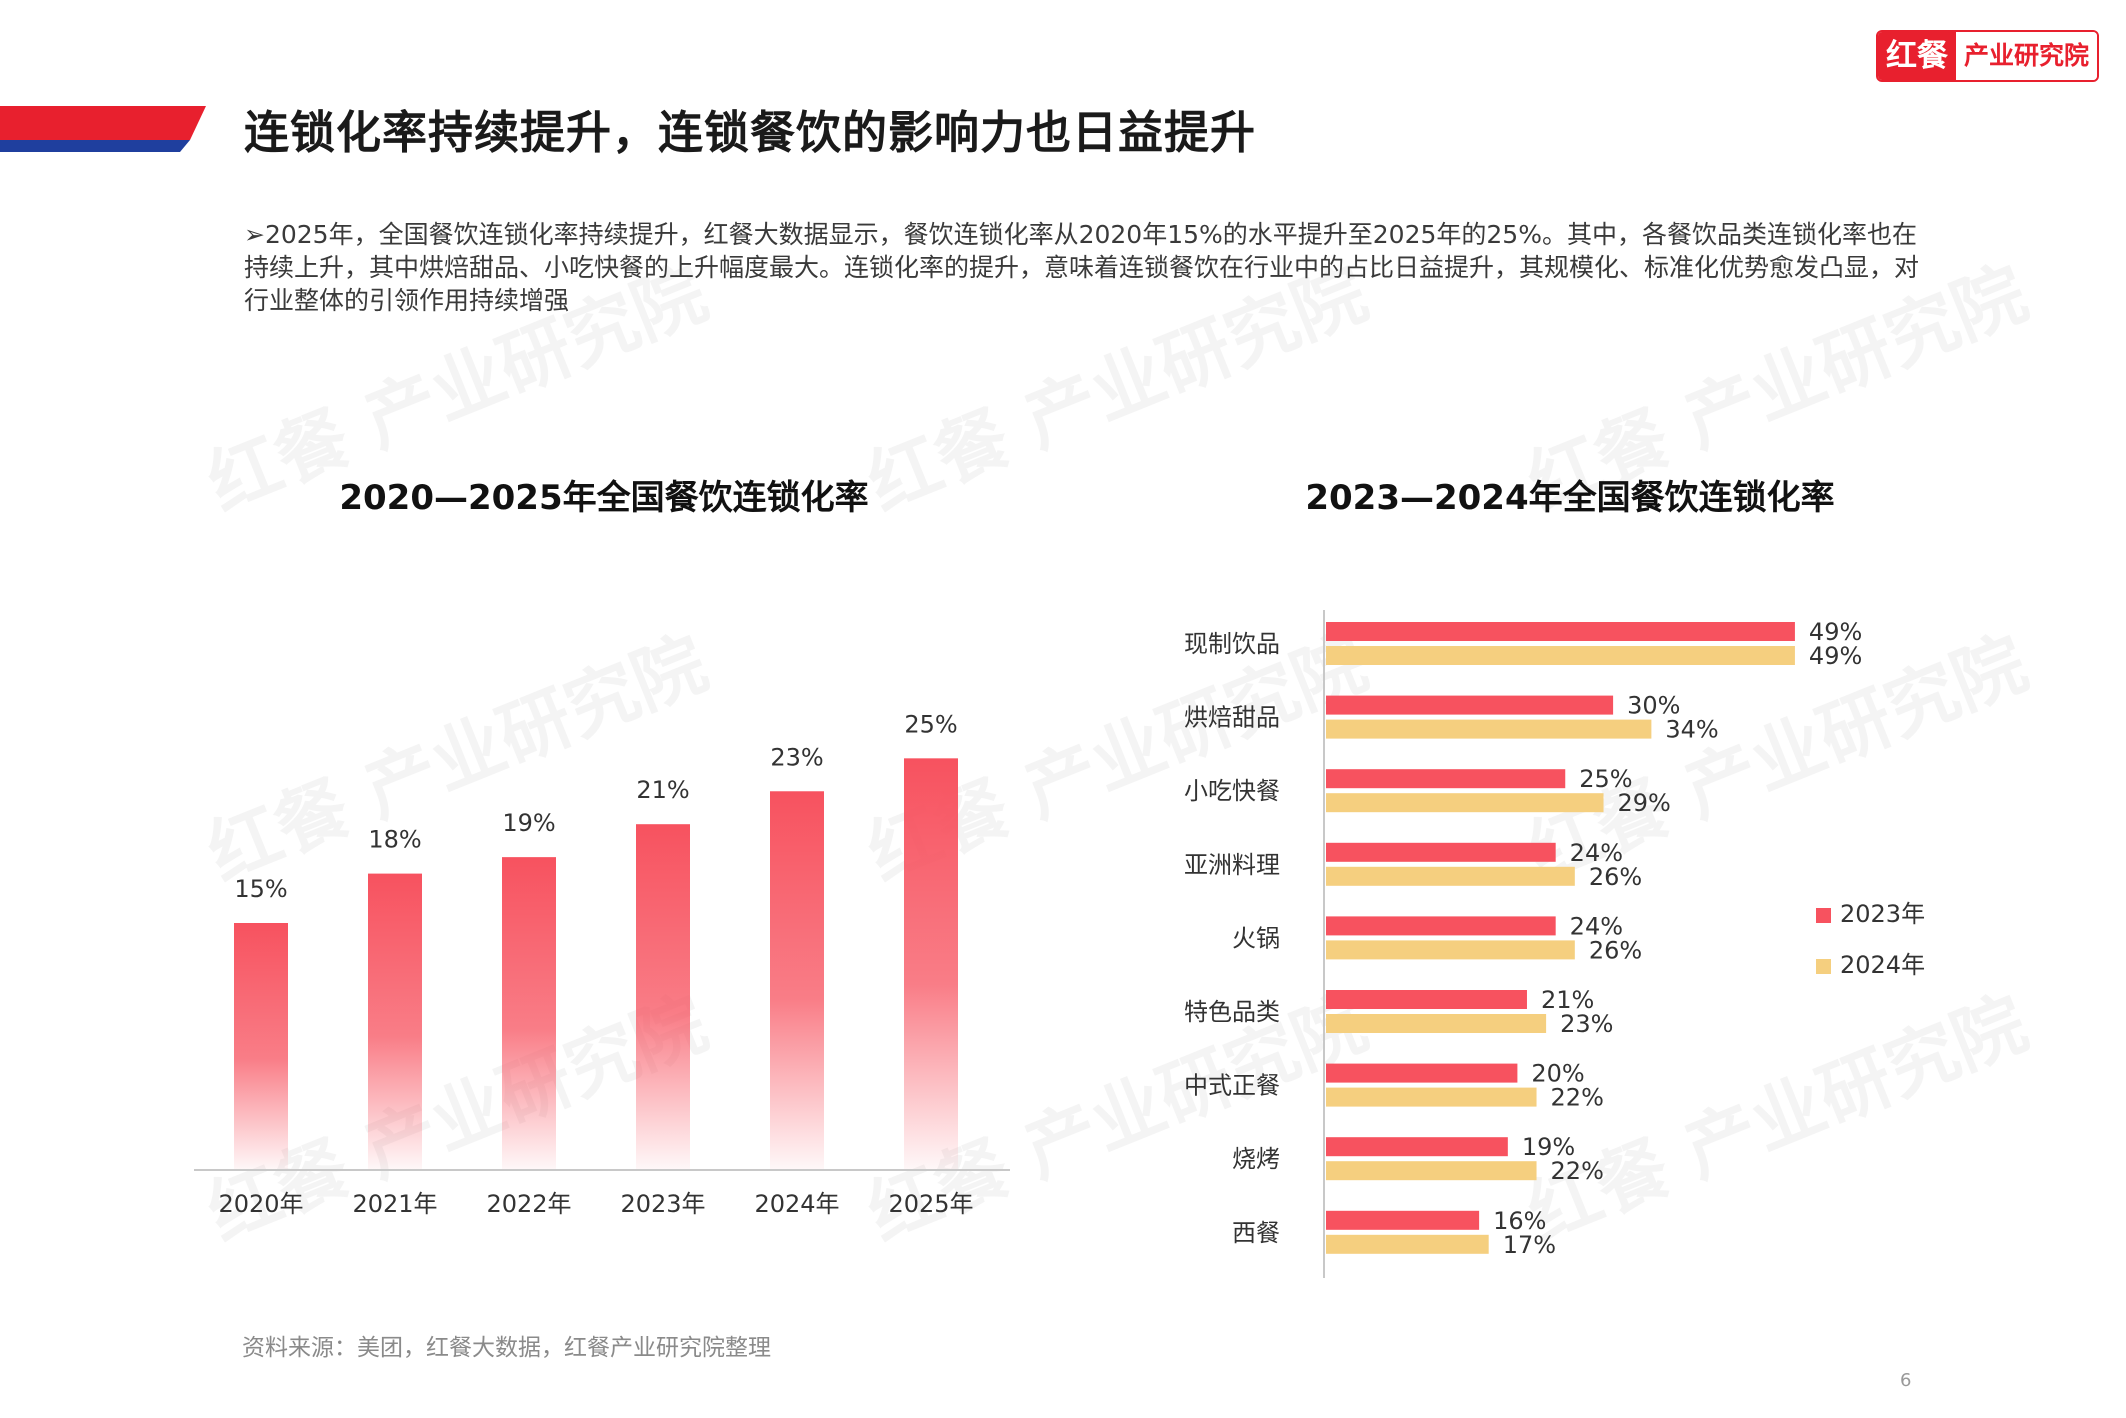 The width and height of the screenshot is (2126, 1418). Describe the element at coordinates (796, 757) in the screenshot. I see `chart1-value-label: 23%` at that location.